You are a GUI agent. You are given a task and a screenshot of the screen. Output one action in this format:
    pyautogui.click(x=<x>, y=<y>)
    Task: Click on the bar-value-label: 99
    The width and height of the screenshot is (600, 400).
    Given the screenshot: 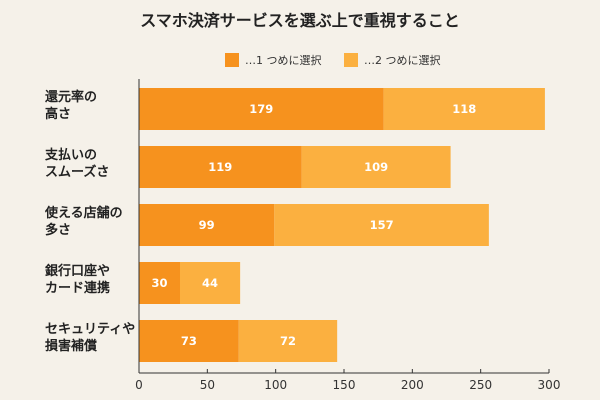 What is the action you would take?
    pyautogui.click(x=207, y=225)
    